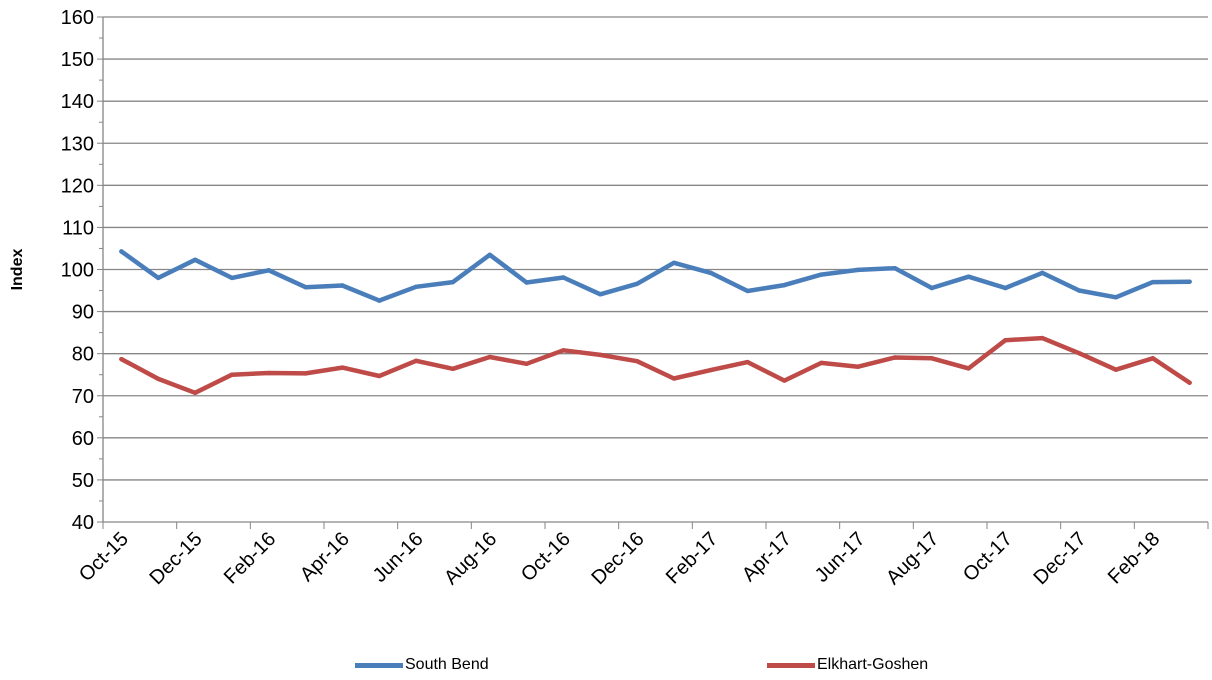  What do you see at coordinates (83, 313) in the screenshot?
I see `y-tick-label-90: 90` at bounding box center [83, 313].